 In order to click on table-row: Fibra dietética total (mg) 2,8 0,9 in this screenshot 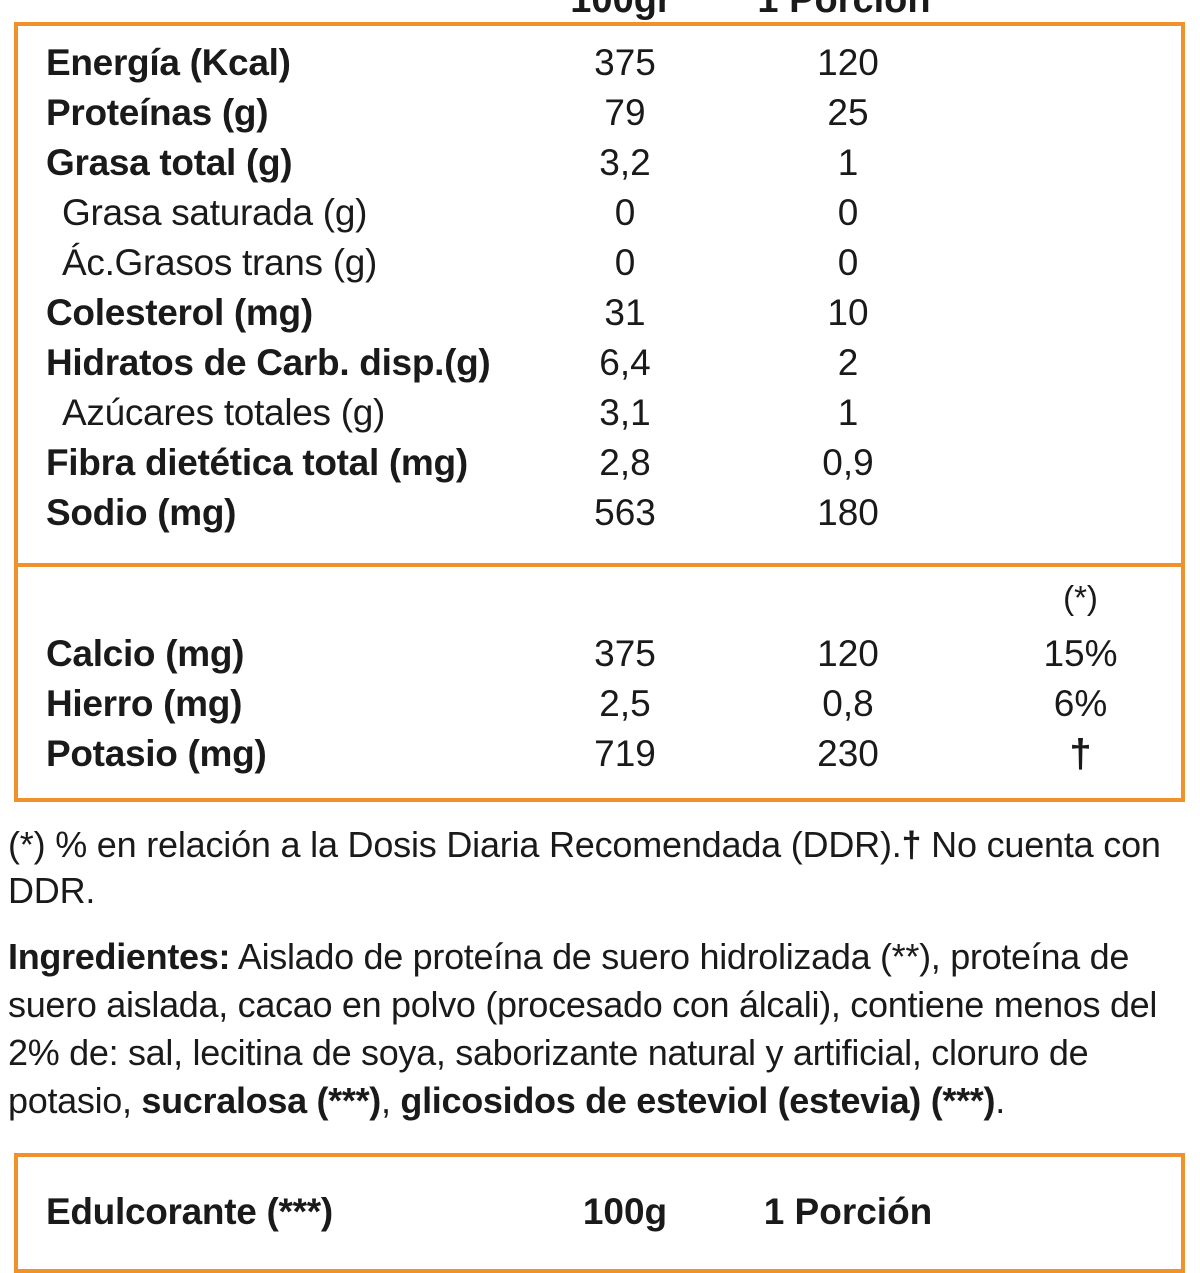, I will do `click(599, 463)`.